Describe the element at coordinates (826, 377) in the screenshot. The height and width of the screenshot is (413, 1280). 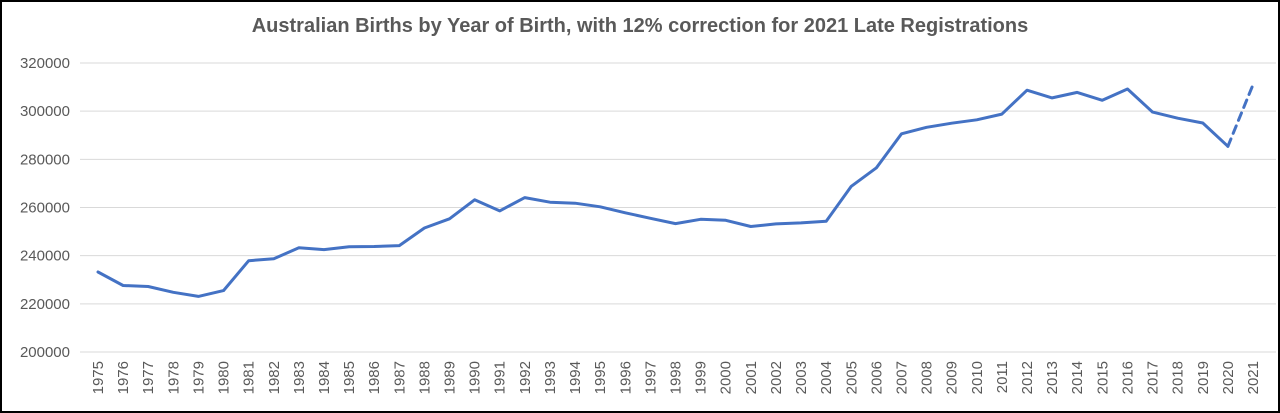
I see `x-tick-label: 2004` at that location.